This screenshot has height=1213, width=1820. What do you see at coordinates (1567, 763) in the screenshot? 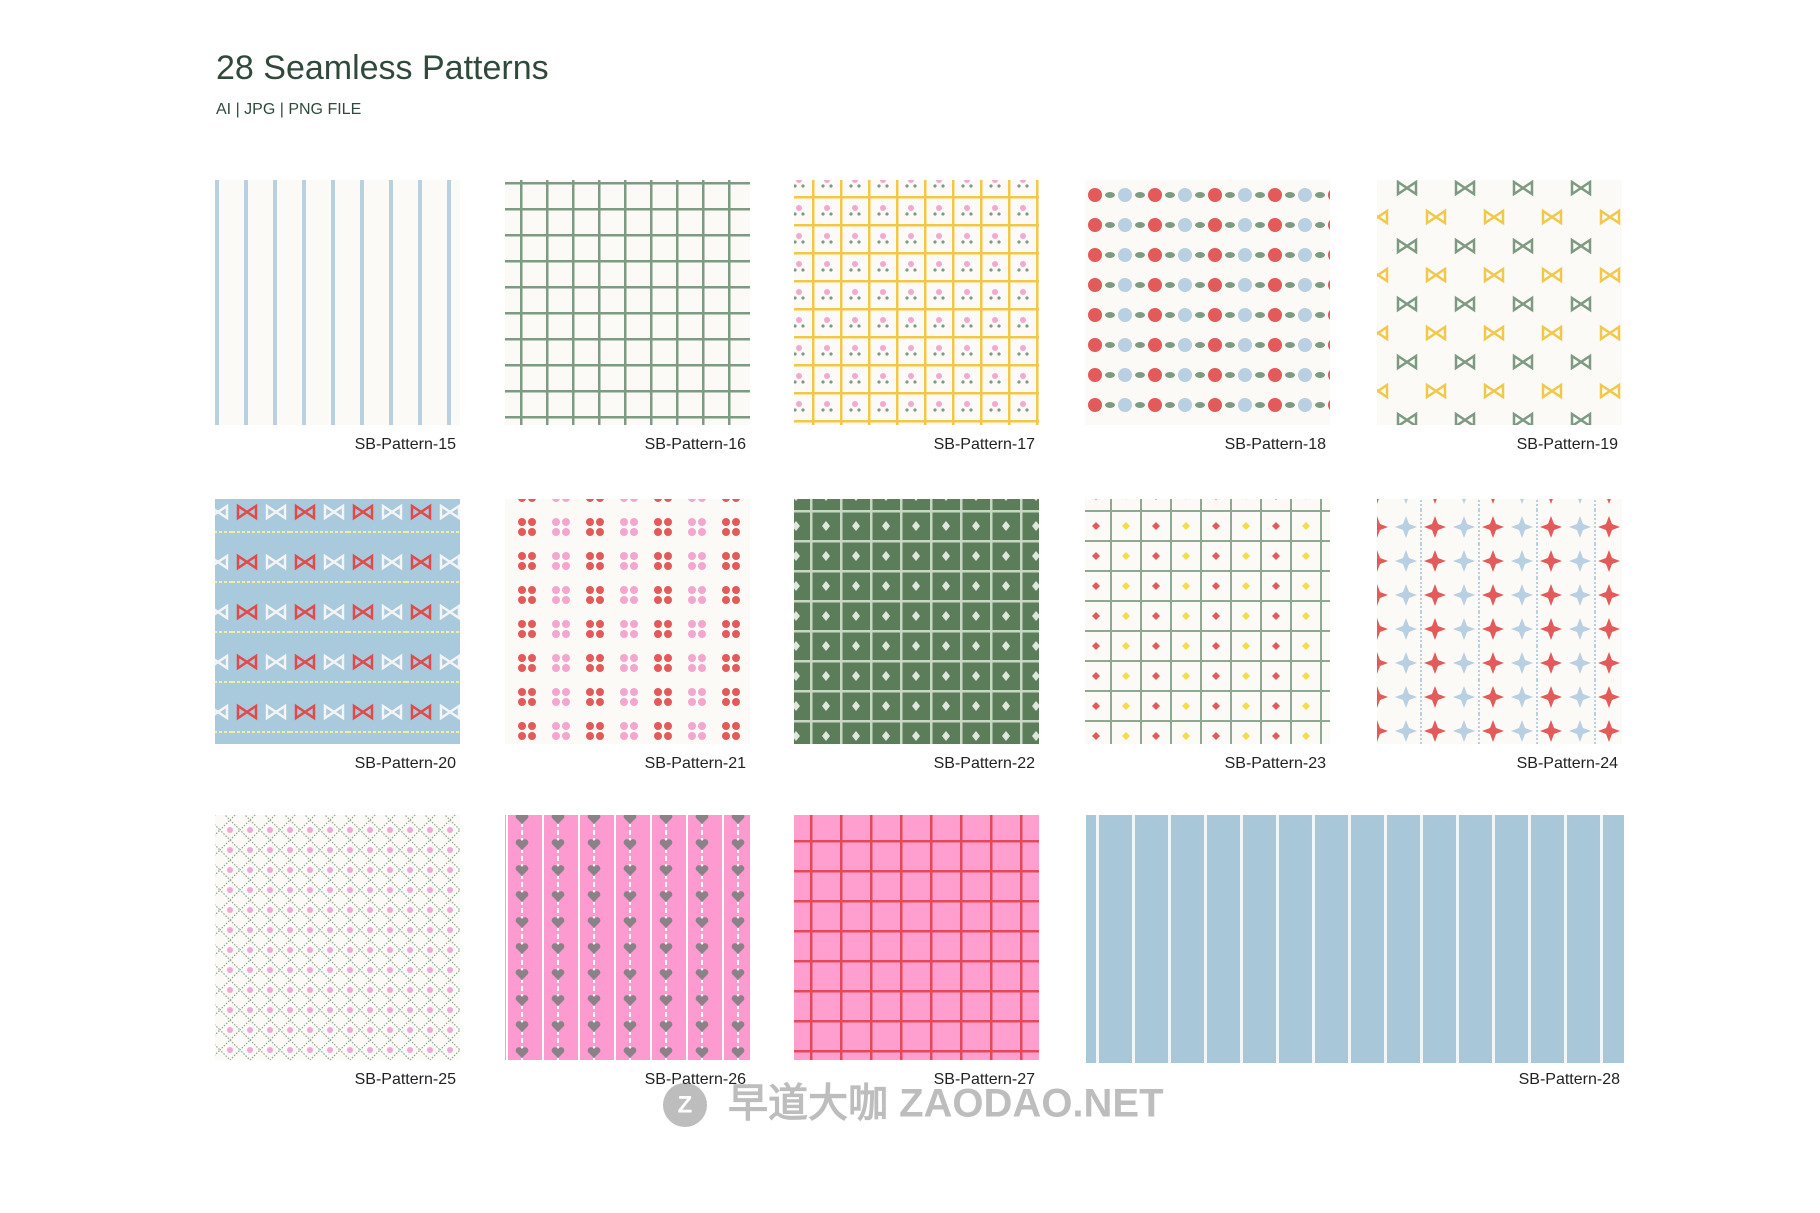
I see `pattern-label: SB-Pattern-24` at bounding box center [1567, 763].